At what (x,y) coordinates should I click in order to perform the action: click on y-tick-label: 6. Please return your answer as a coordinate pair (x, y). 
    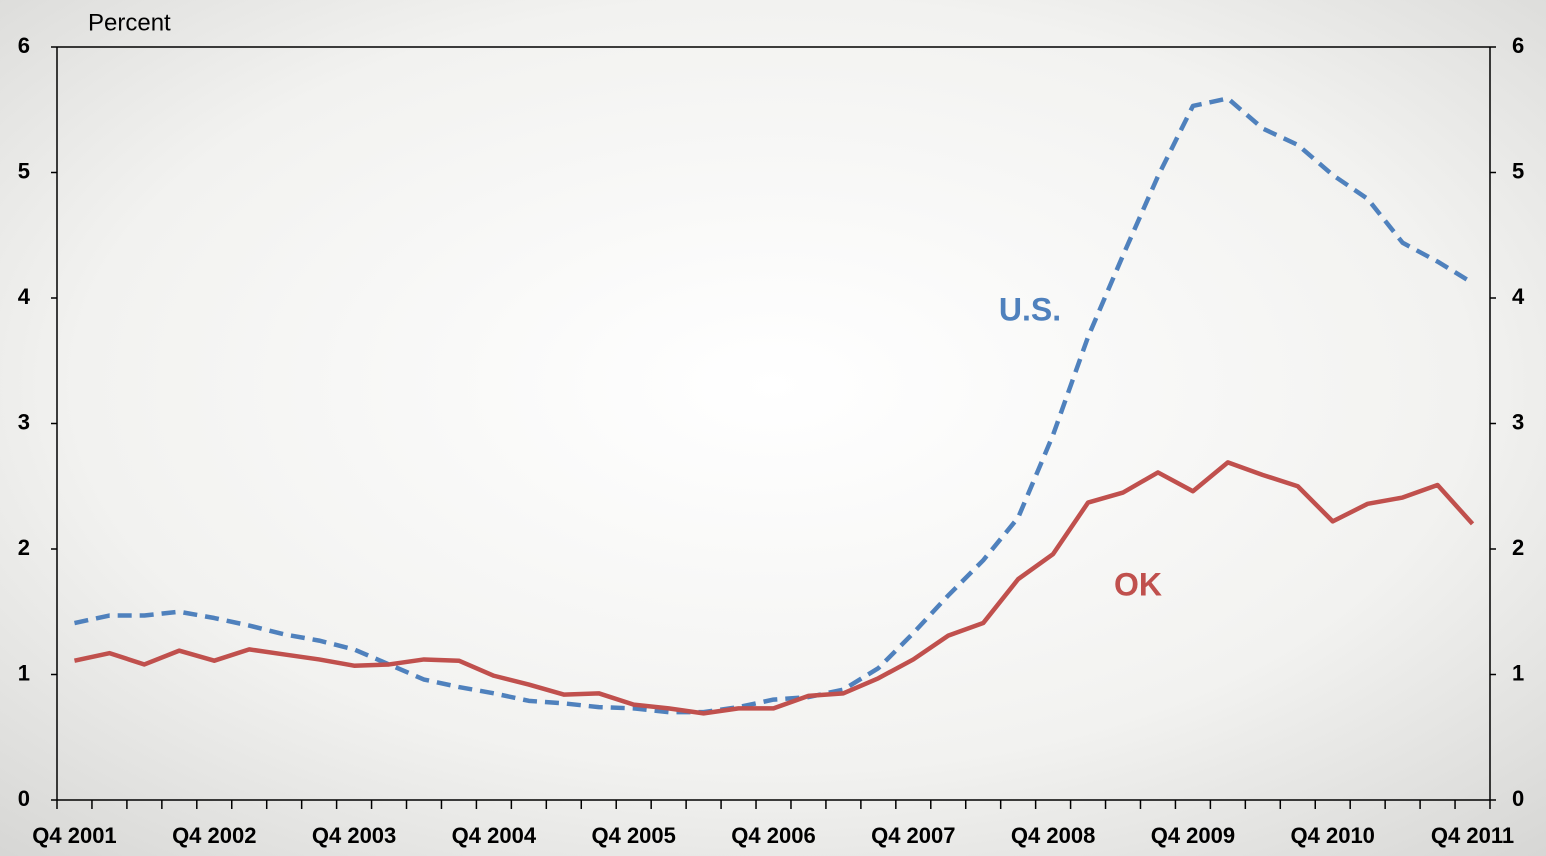
    Looking at the image, I should click on (24, 45).